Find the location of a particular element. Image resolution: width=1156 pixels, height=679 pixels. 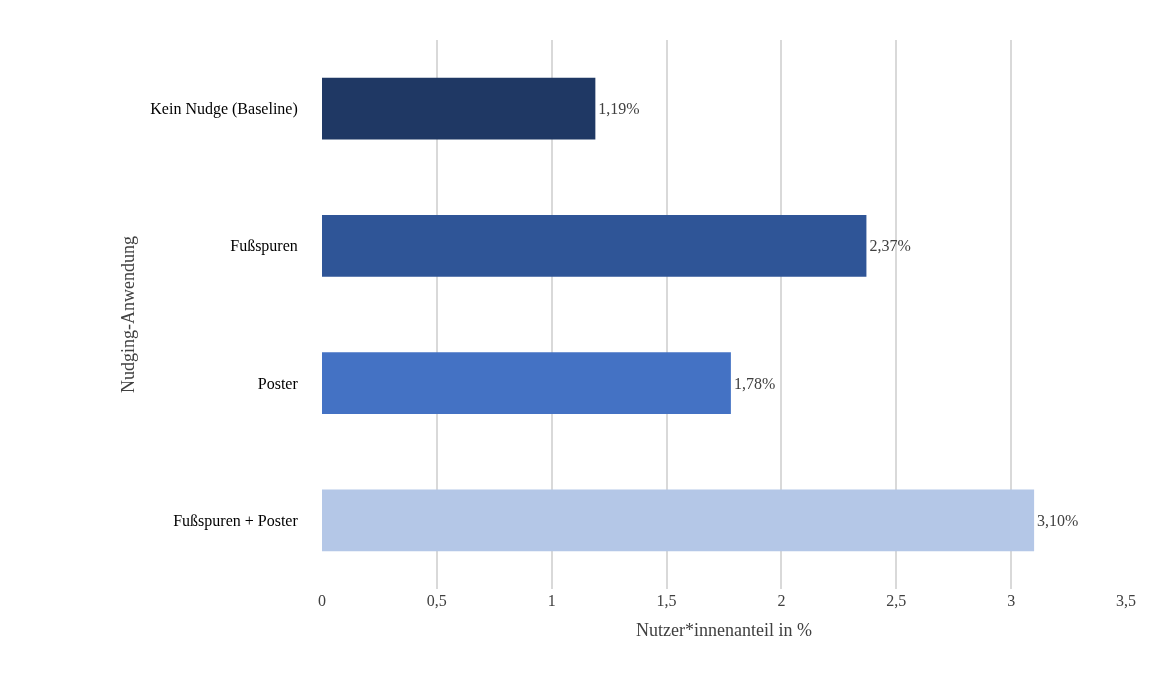

x-tick-label: 2 is located at coordinates (781, 600).